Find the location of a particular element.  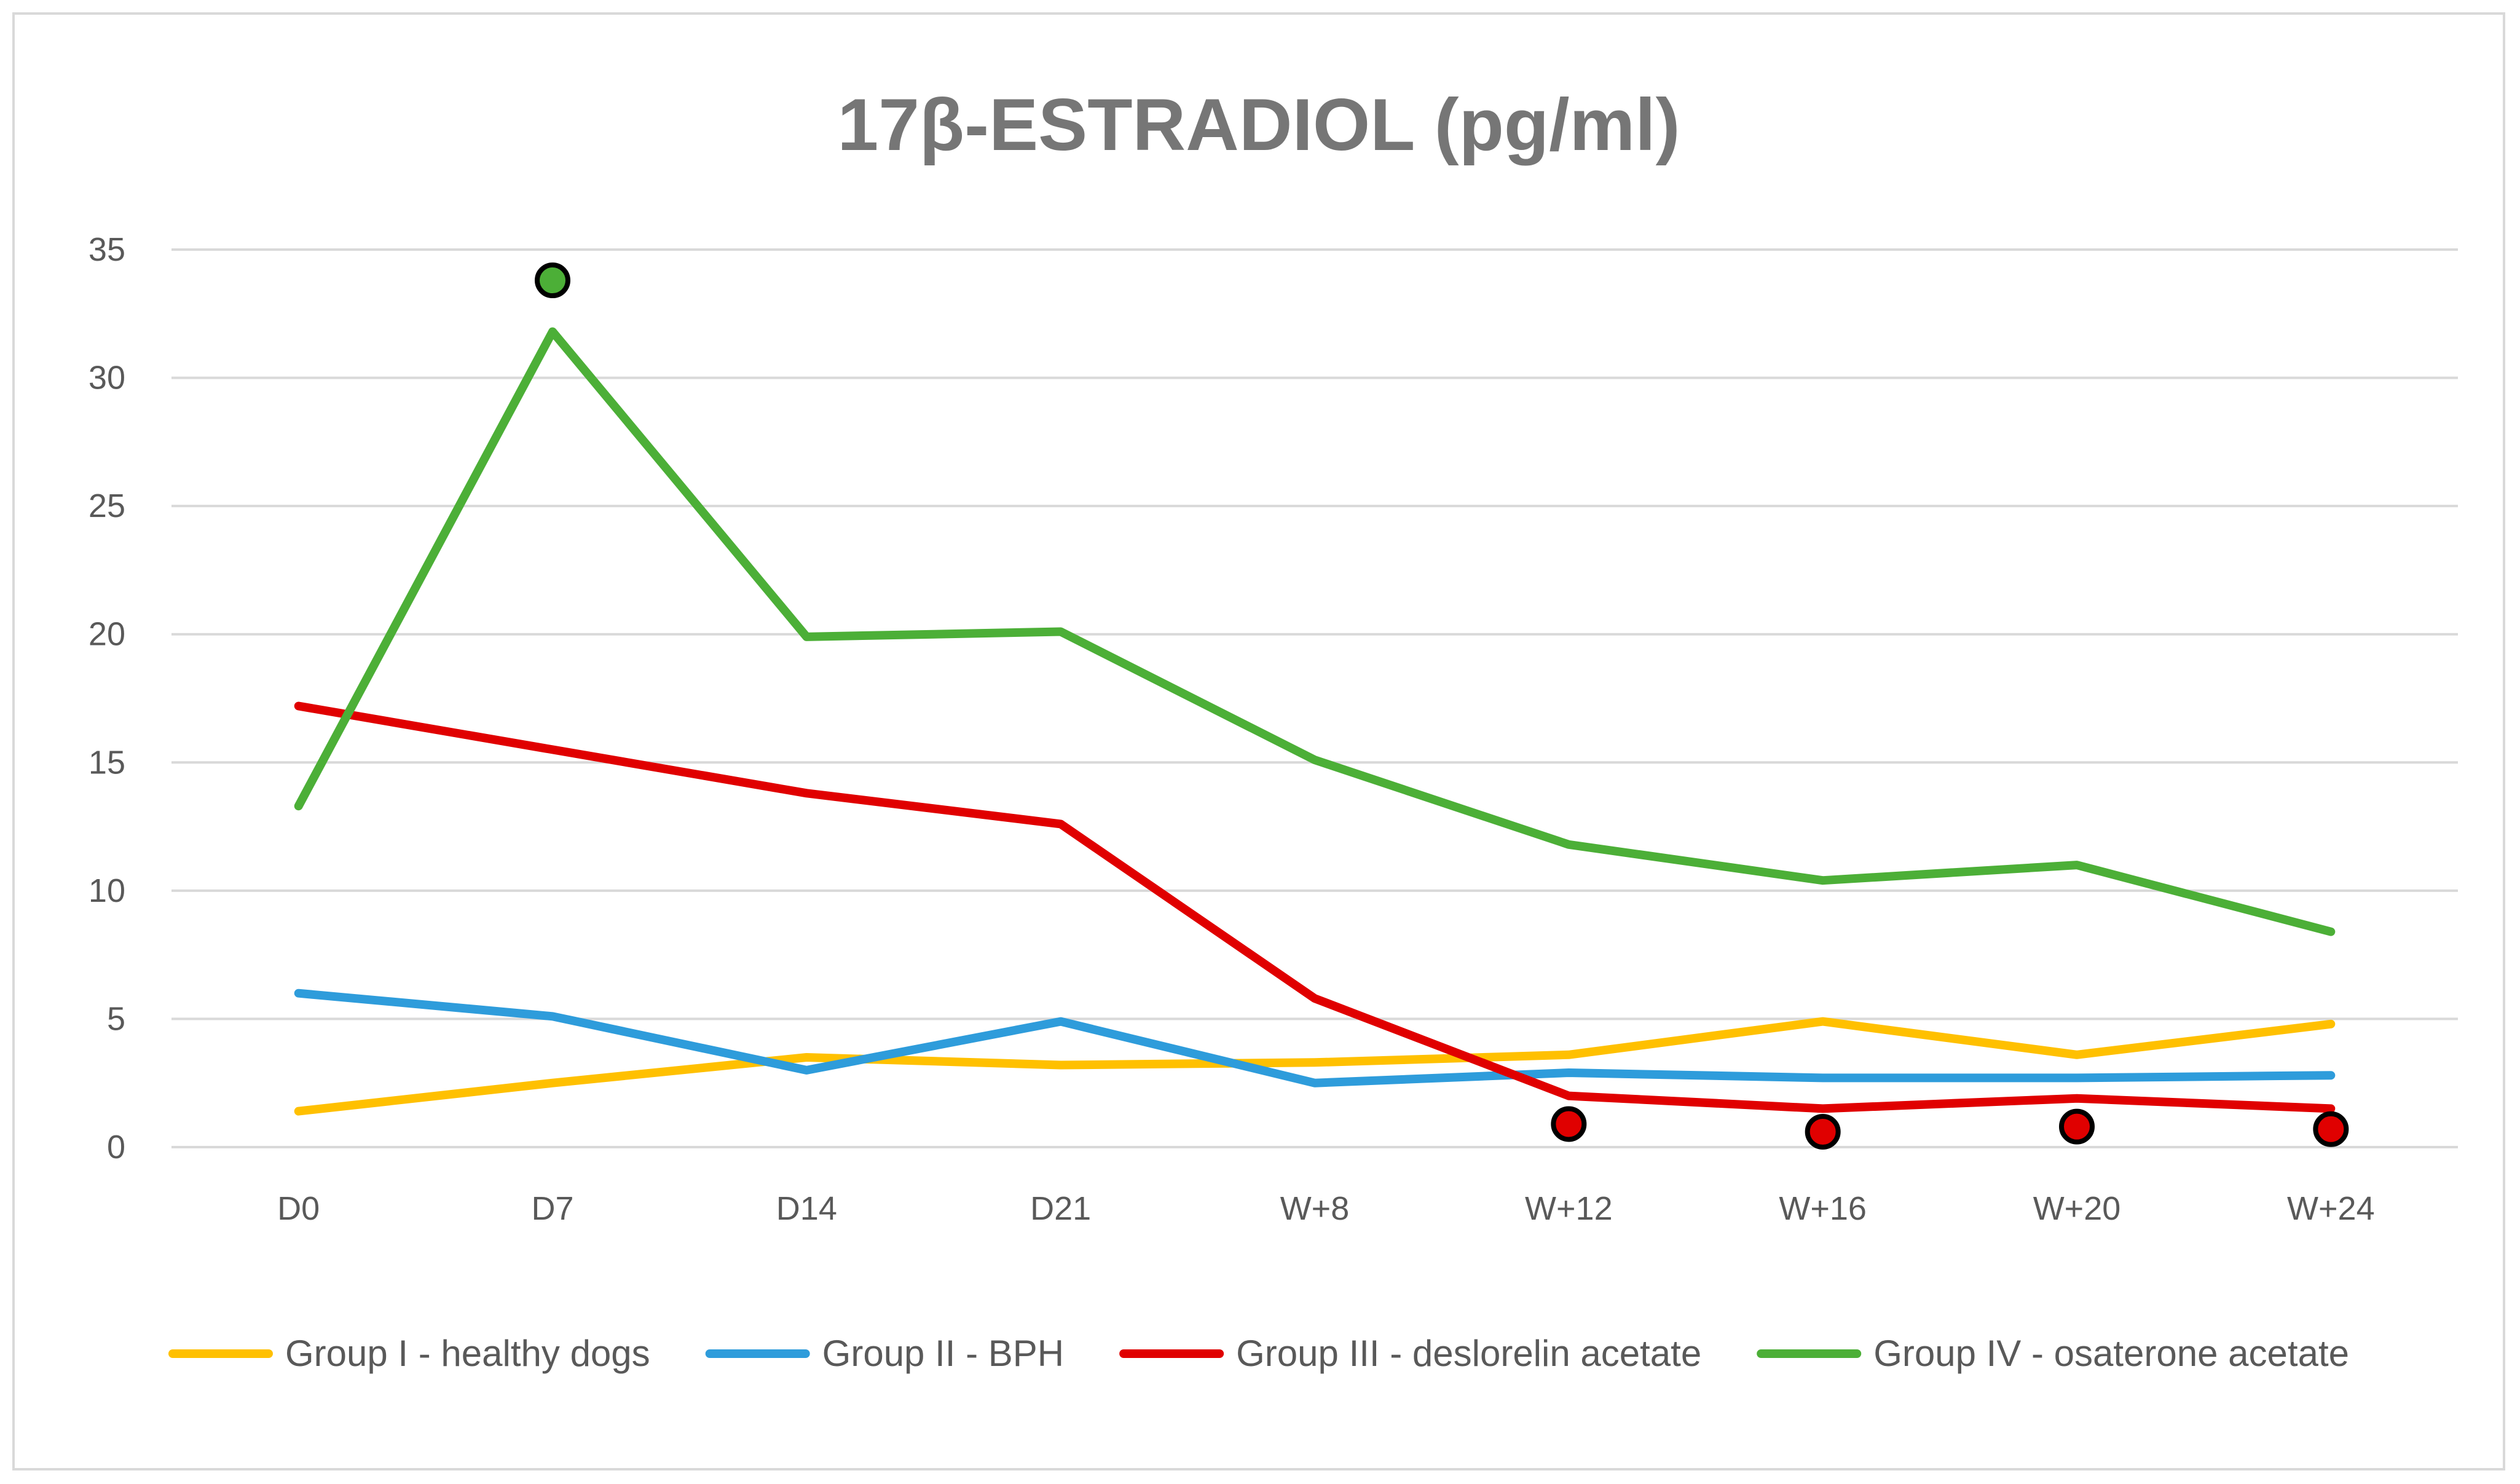

legend-label: Group IV - osaterone acetate is located at coordinates (2111, 1353).